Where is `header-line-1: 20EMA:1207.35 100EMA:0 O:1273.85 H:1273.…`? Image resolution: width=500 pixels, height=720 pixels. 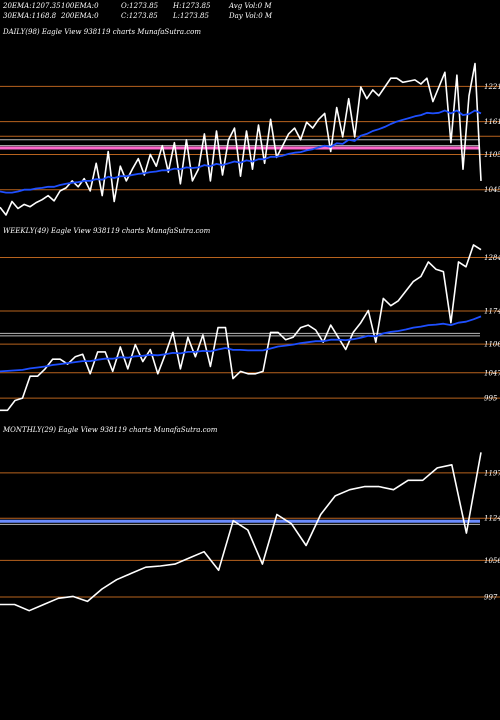 header-line-1: 20EMA:1207.35 100EMA:0 O:1273.85 H:1273.… is located at coordinates (137, 6).